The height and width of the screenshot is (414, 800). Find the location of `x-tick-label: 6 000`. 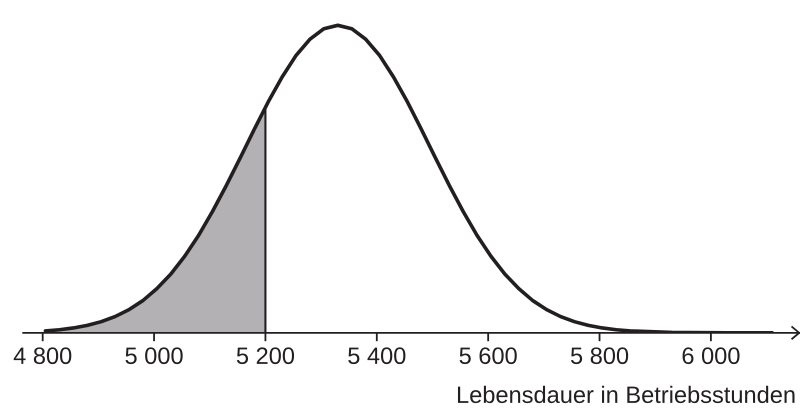

x-tick-label: 6 000 is located at coordinates (711, 355).